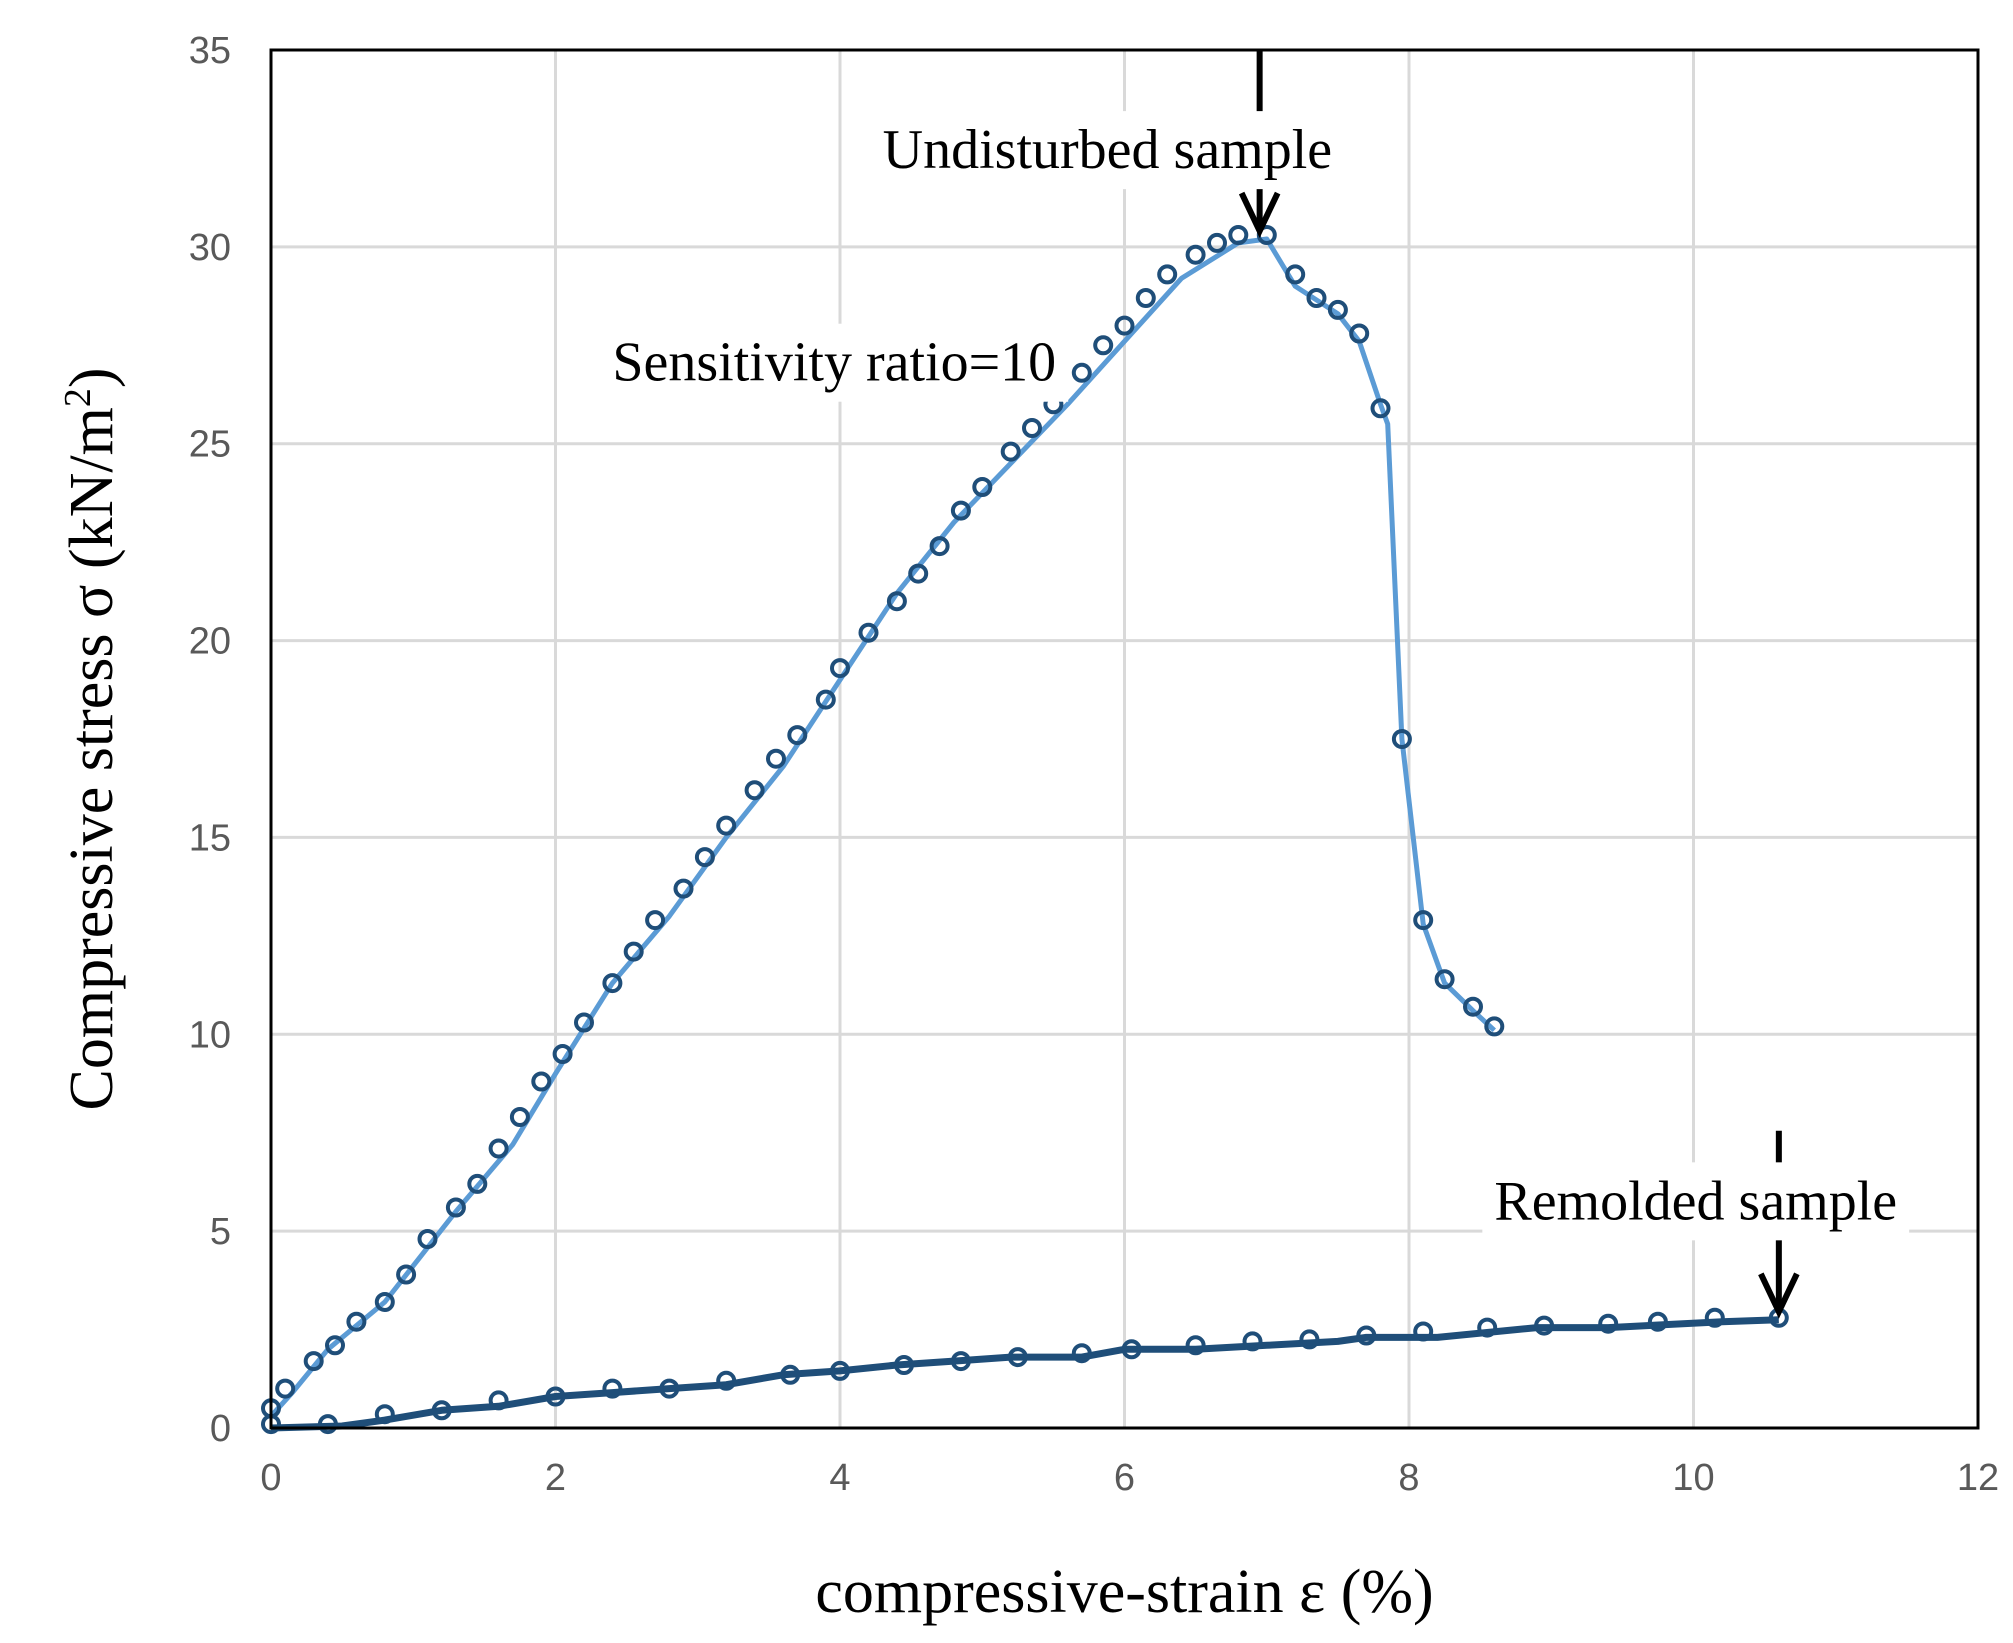 The image size is (2013, 1643). I want to click on y-axis-ticks: 0 5 10 15 20 25 30 35, so click(210, 740).